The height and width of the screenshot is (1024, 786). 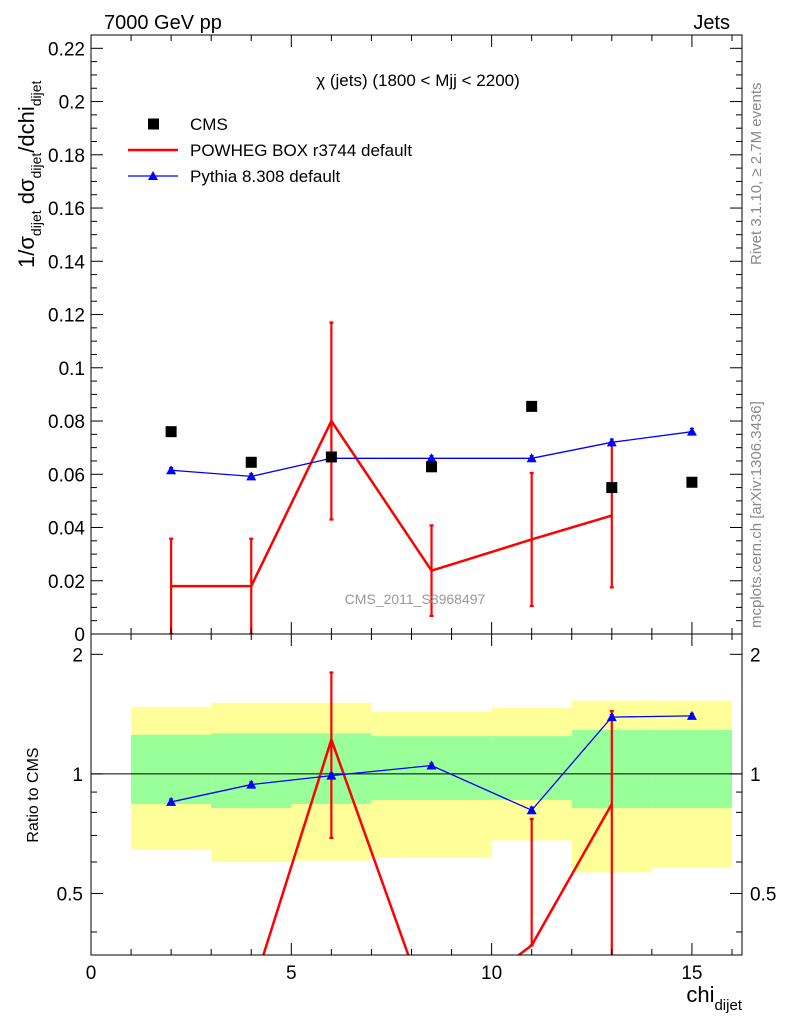 What do you see at coordinates (209, 124) in the screenshot?
I see `legend-cms-label: CMS` at bounding box center [209, 124].